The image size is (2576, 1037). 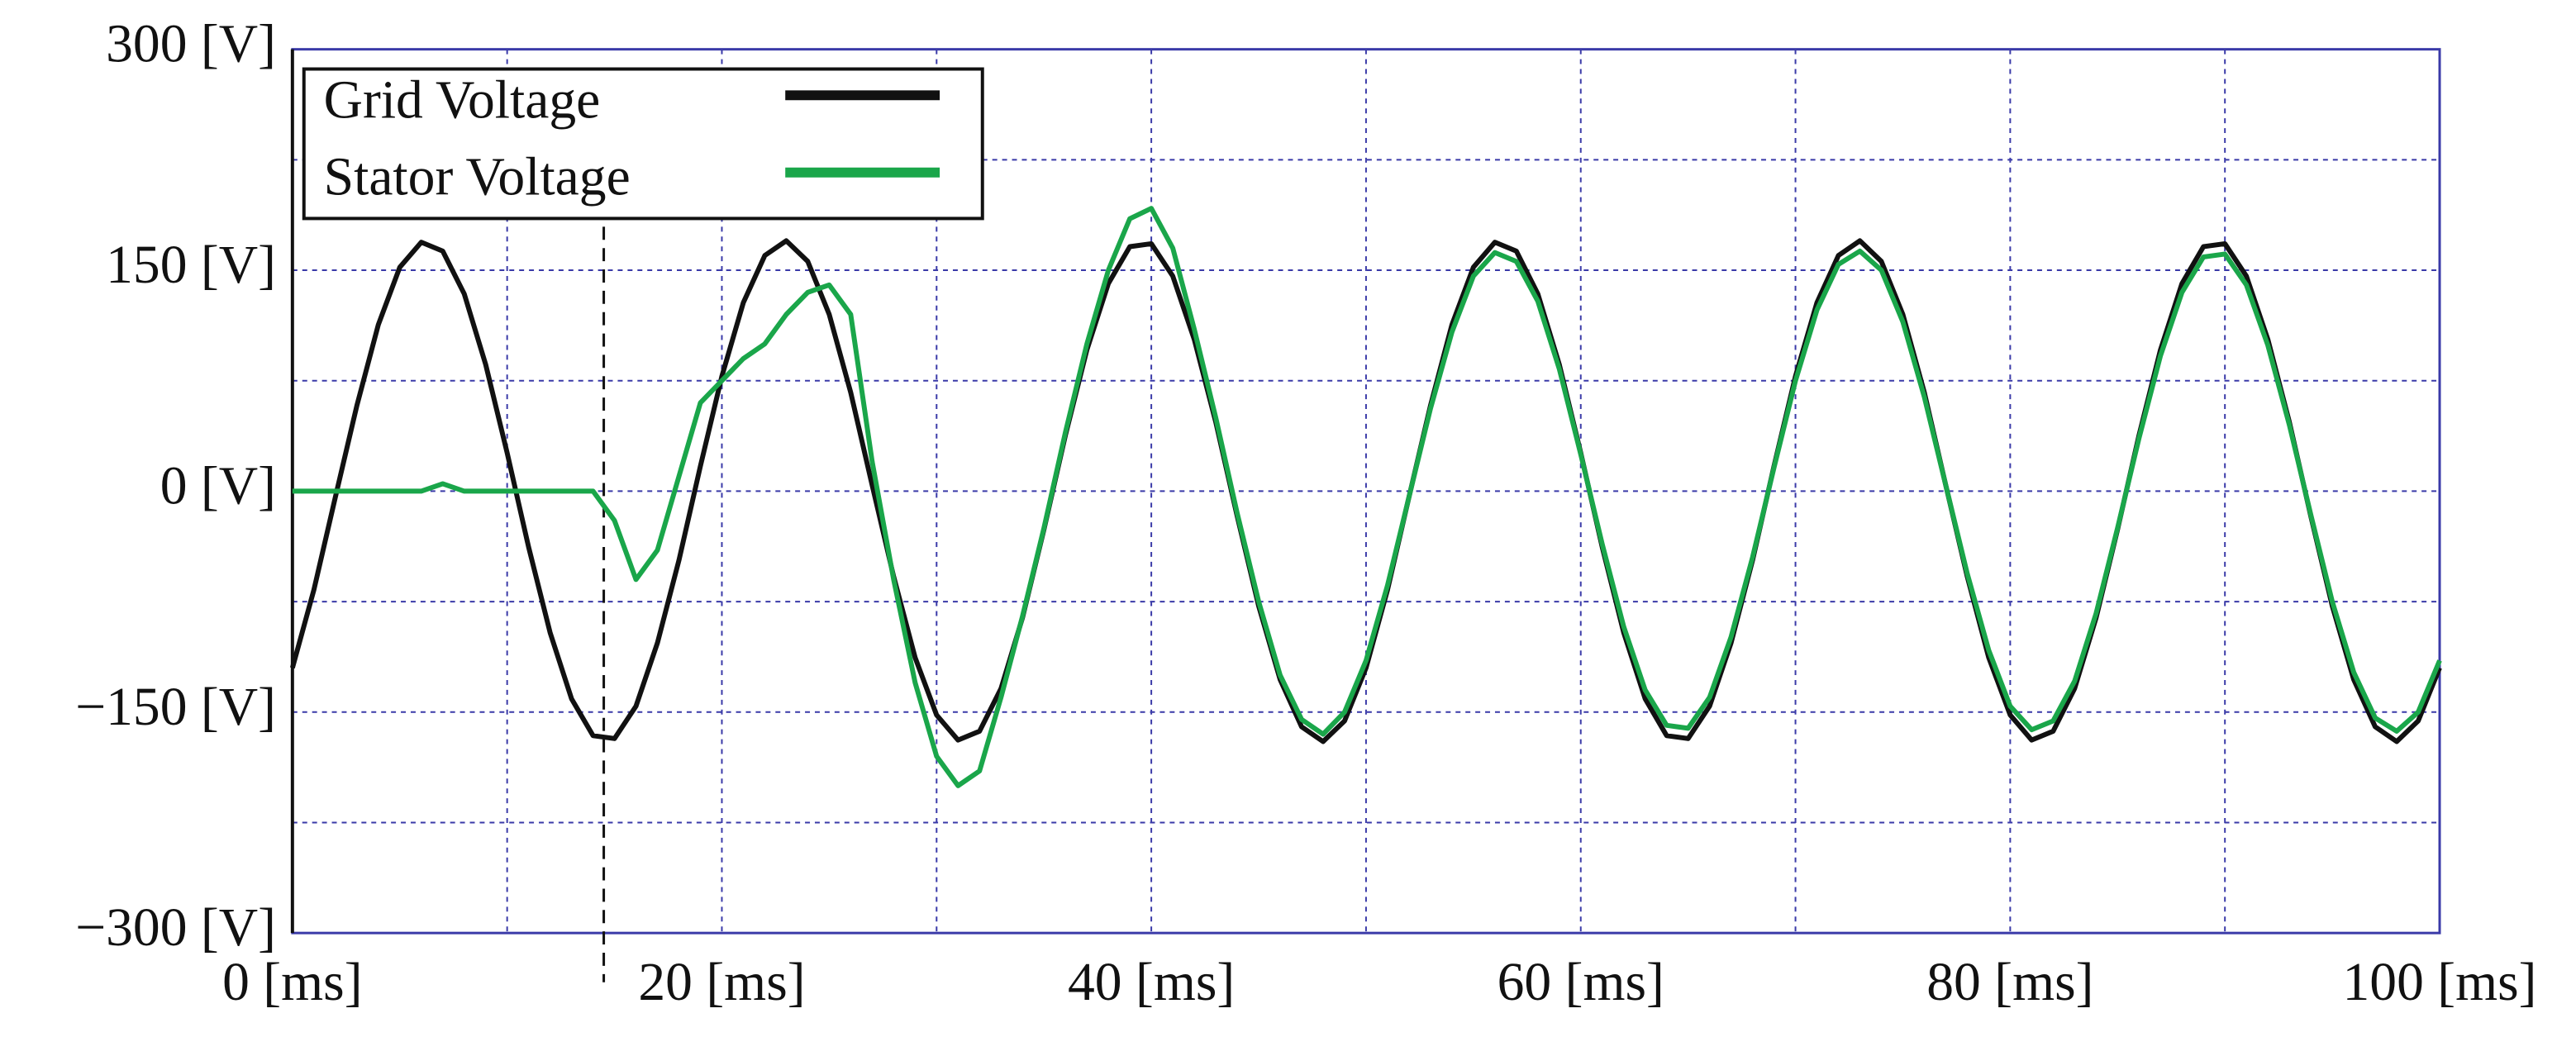 What do you see at coordinates (176, 928) in the screenshot?
I see `y-tick-label: −300 [V]` at bounding box center [176, 928].